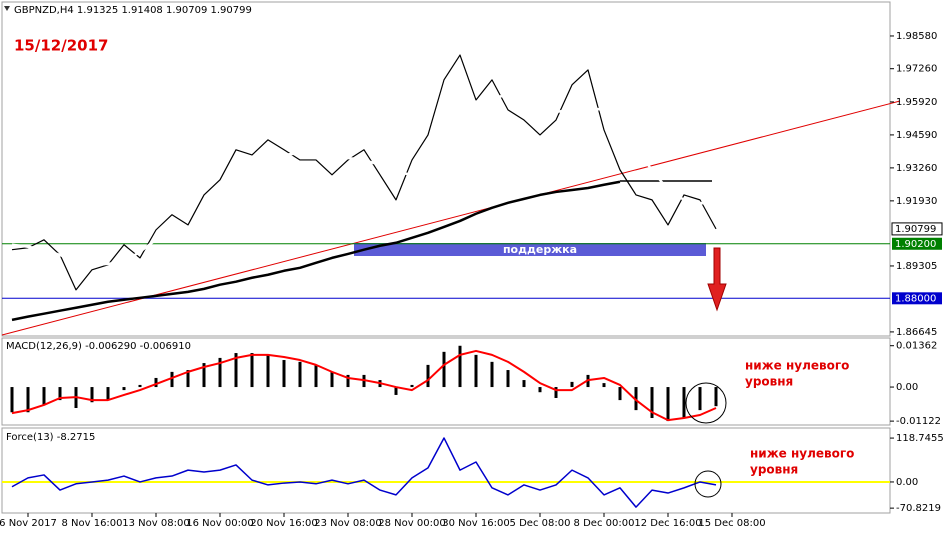 This screenshot has height=539, width=944. Describe the element at coordinates (283, 523) in the screenshot. I see `x-tick-label: 20 Nov 16:00` at that location.